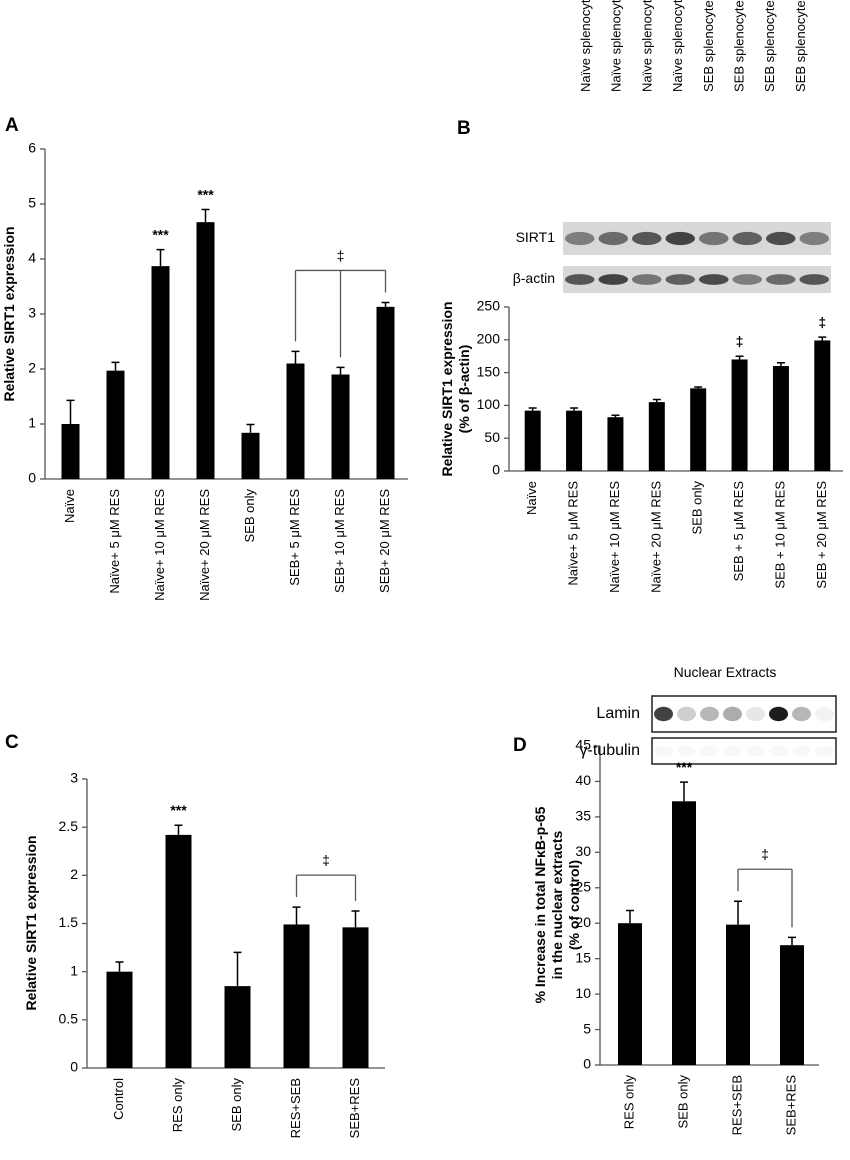 The width and height of the screenshot is (850, 1160). What do you see at coordinates (489, 404) in the screenshot?
I see `y-tick-label: 100` at bounding box center [489, 404].